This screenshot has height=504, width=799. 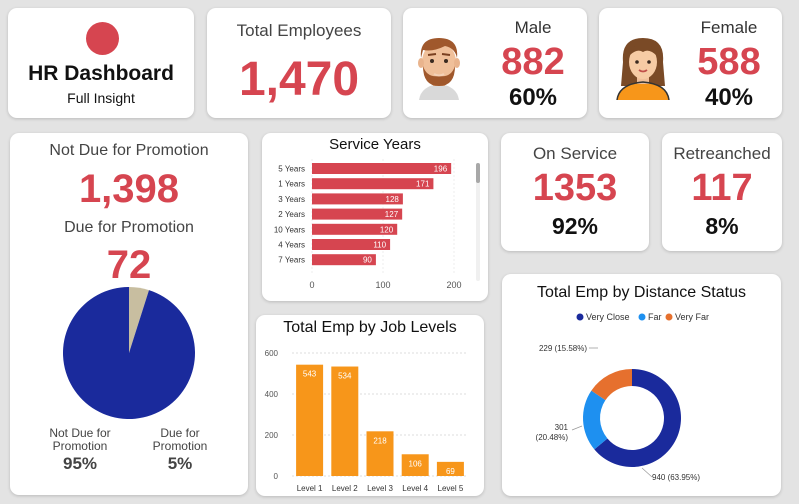 I want to click on male-avatar-icon, so click(x=439, y=69).